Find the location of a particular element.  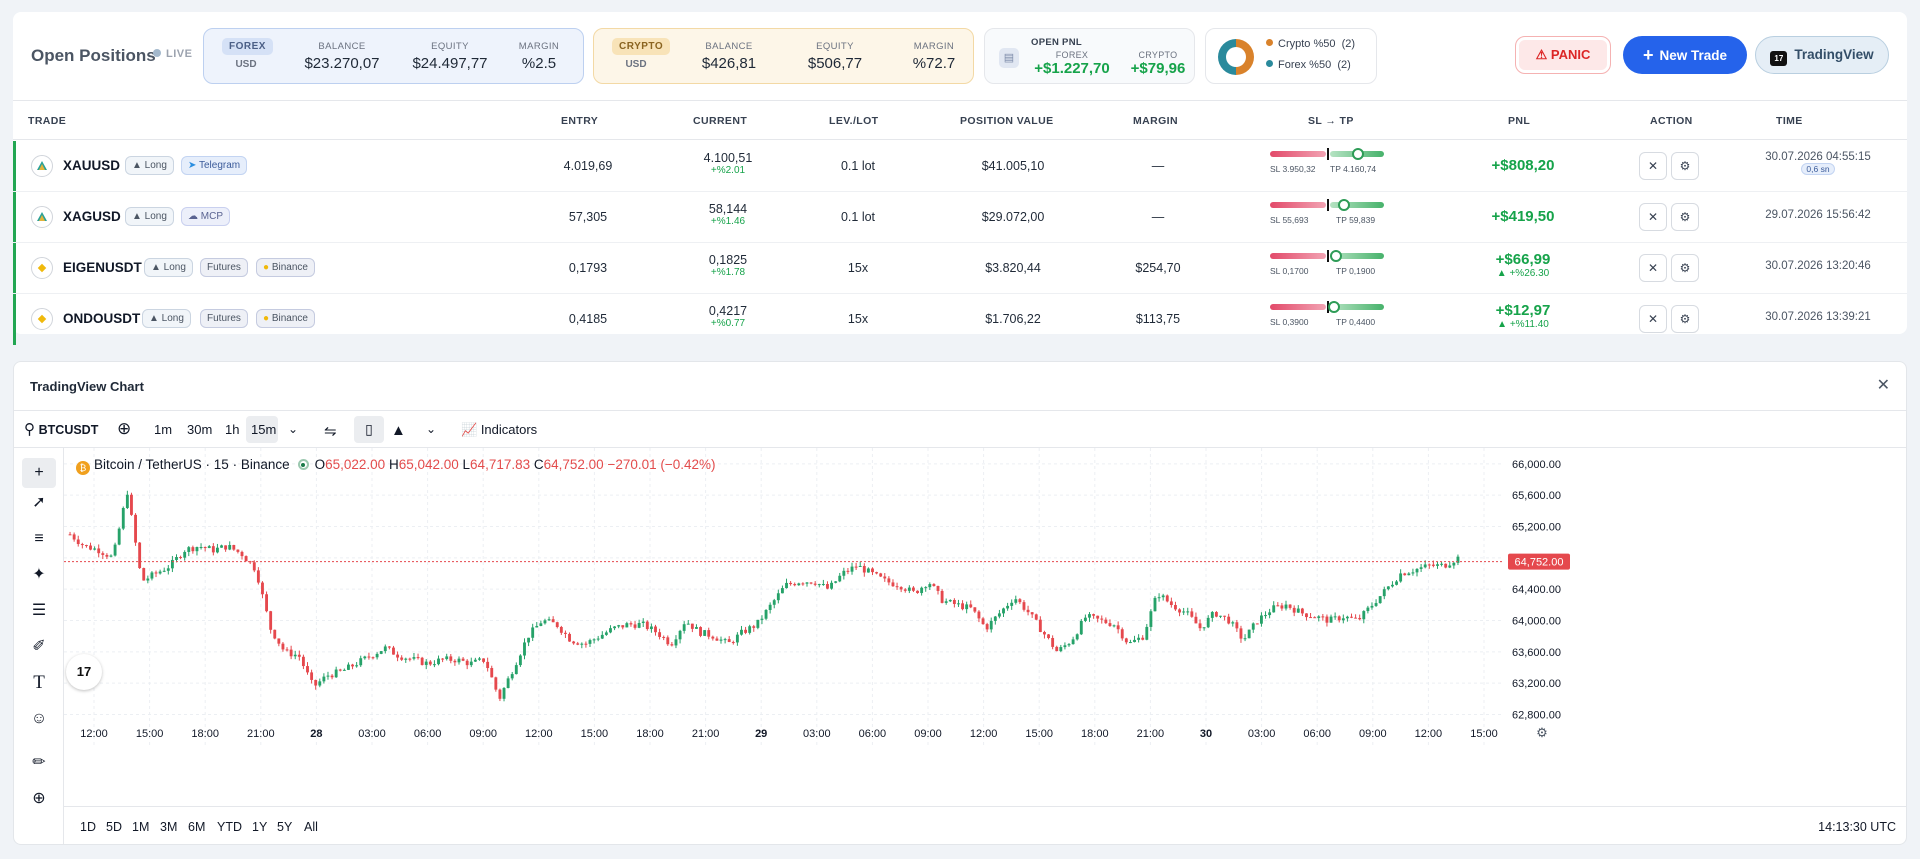

range-5d: 5D is located at coordinates (114, 827).